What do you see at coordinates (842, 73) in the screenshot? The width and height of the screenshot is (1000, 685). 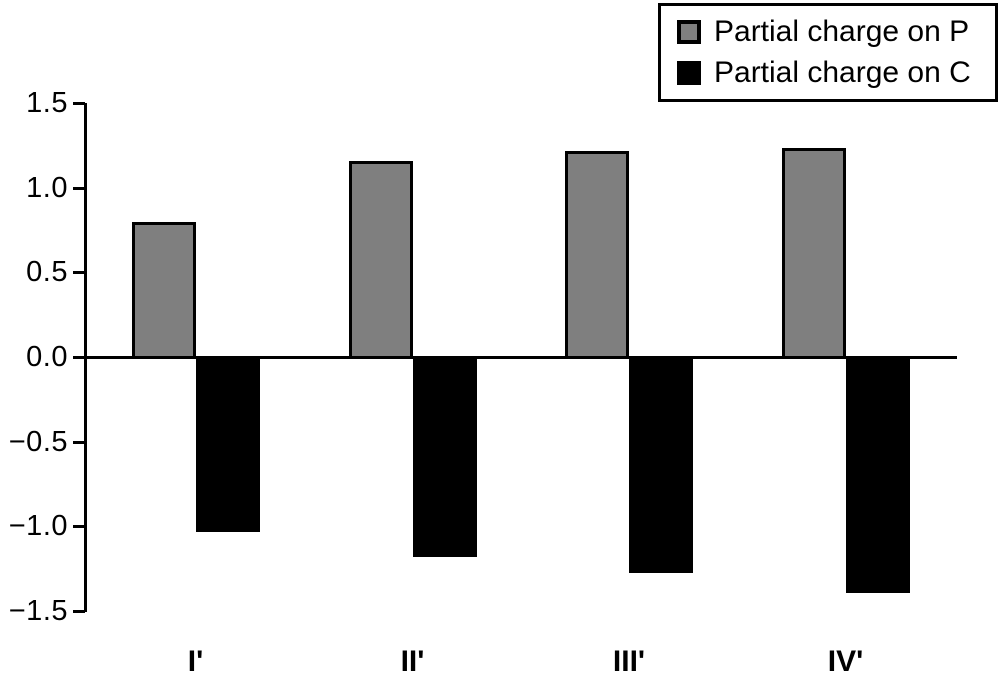 I see `legend-label-c: Partial charge on C` at bounding box center [842, 73].